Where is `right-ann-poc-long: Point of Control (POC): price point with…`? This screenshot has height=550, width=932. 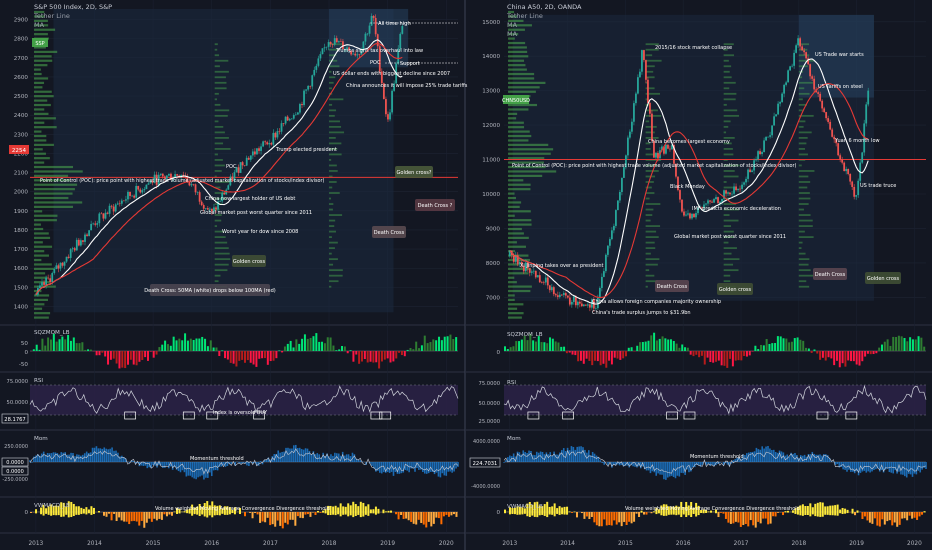
right-ann-poc-long: Point of Control (POC): price point with… is located at coordinates (654, 166).